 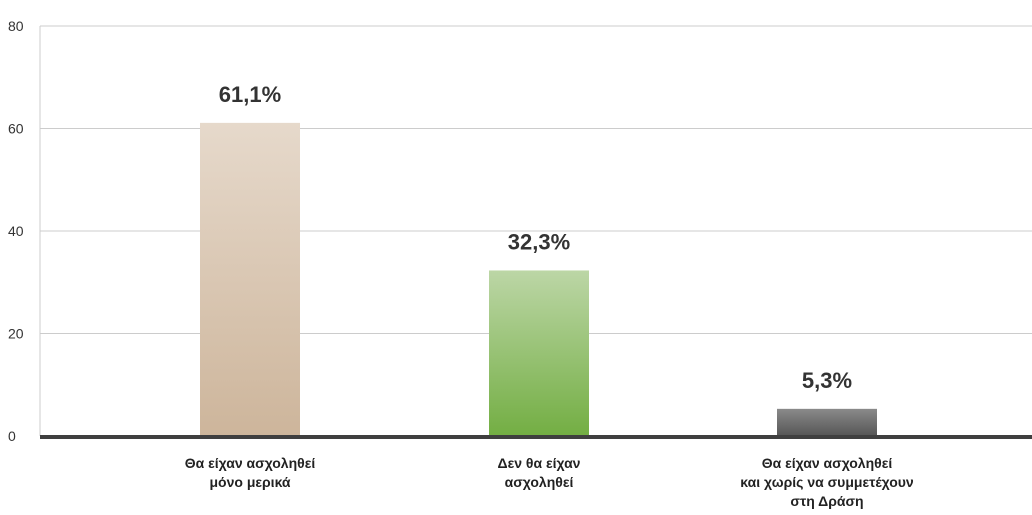 I want to click on category-label-2-line-1: και χωρίς να συμμετέχουν, so click(x=827, y=482).